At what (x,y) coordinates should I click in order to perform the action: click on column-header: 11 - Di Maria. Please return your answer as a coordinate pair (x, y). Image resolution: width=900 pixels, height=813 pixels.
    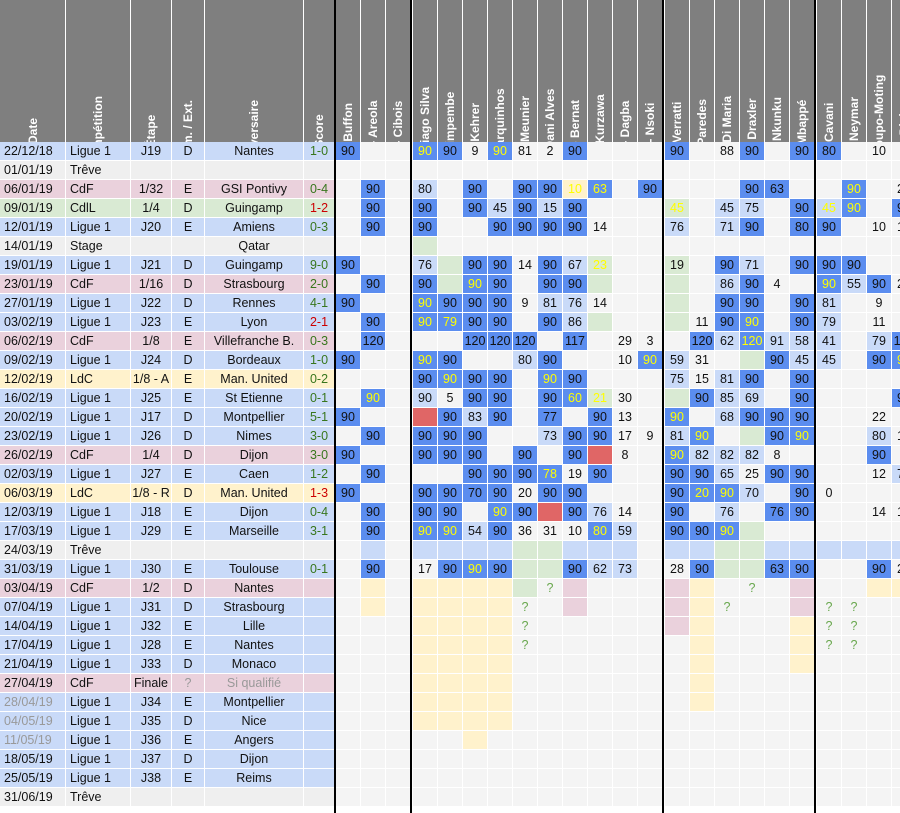
    Looking at the image, I should click on (727, 71).